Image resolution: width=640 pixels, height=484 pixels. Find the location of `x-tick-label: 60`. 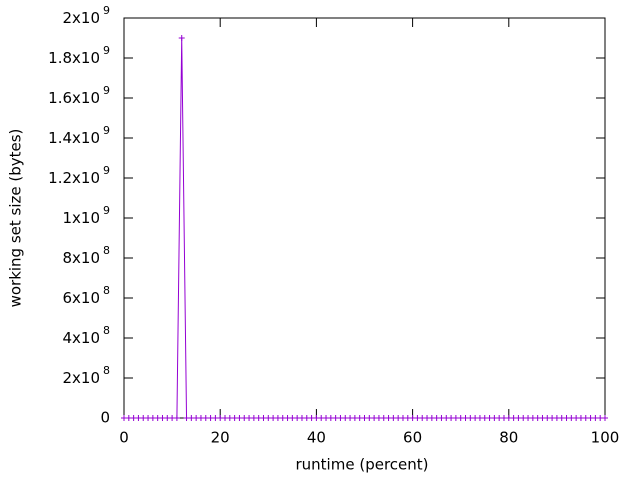

x-tick-label: 60 is located at coordinates (412, 438).